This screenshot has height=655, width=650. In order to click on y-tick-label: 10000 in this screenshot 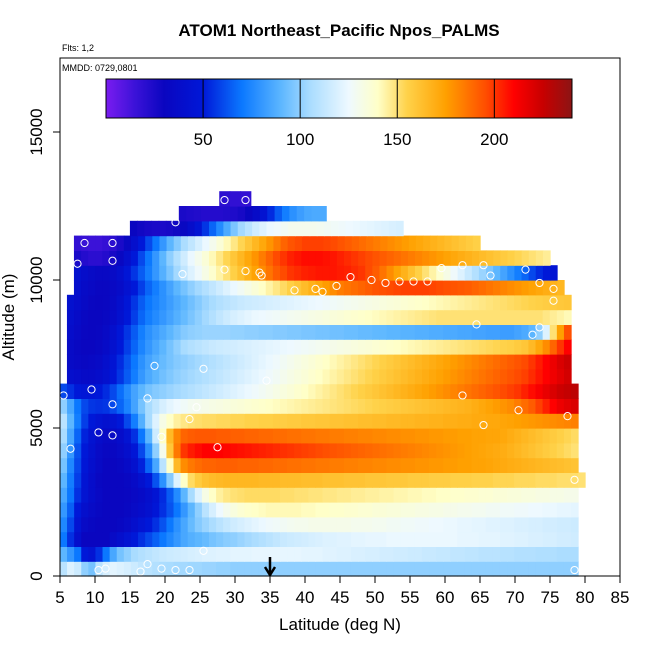, I will do `click(36, 279)`.